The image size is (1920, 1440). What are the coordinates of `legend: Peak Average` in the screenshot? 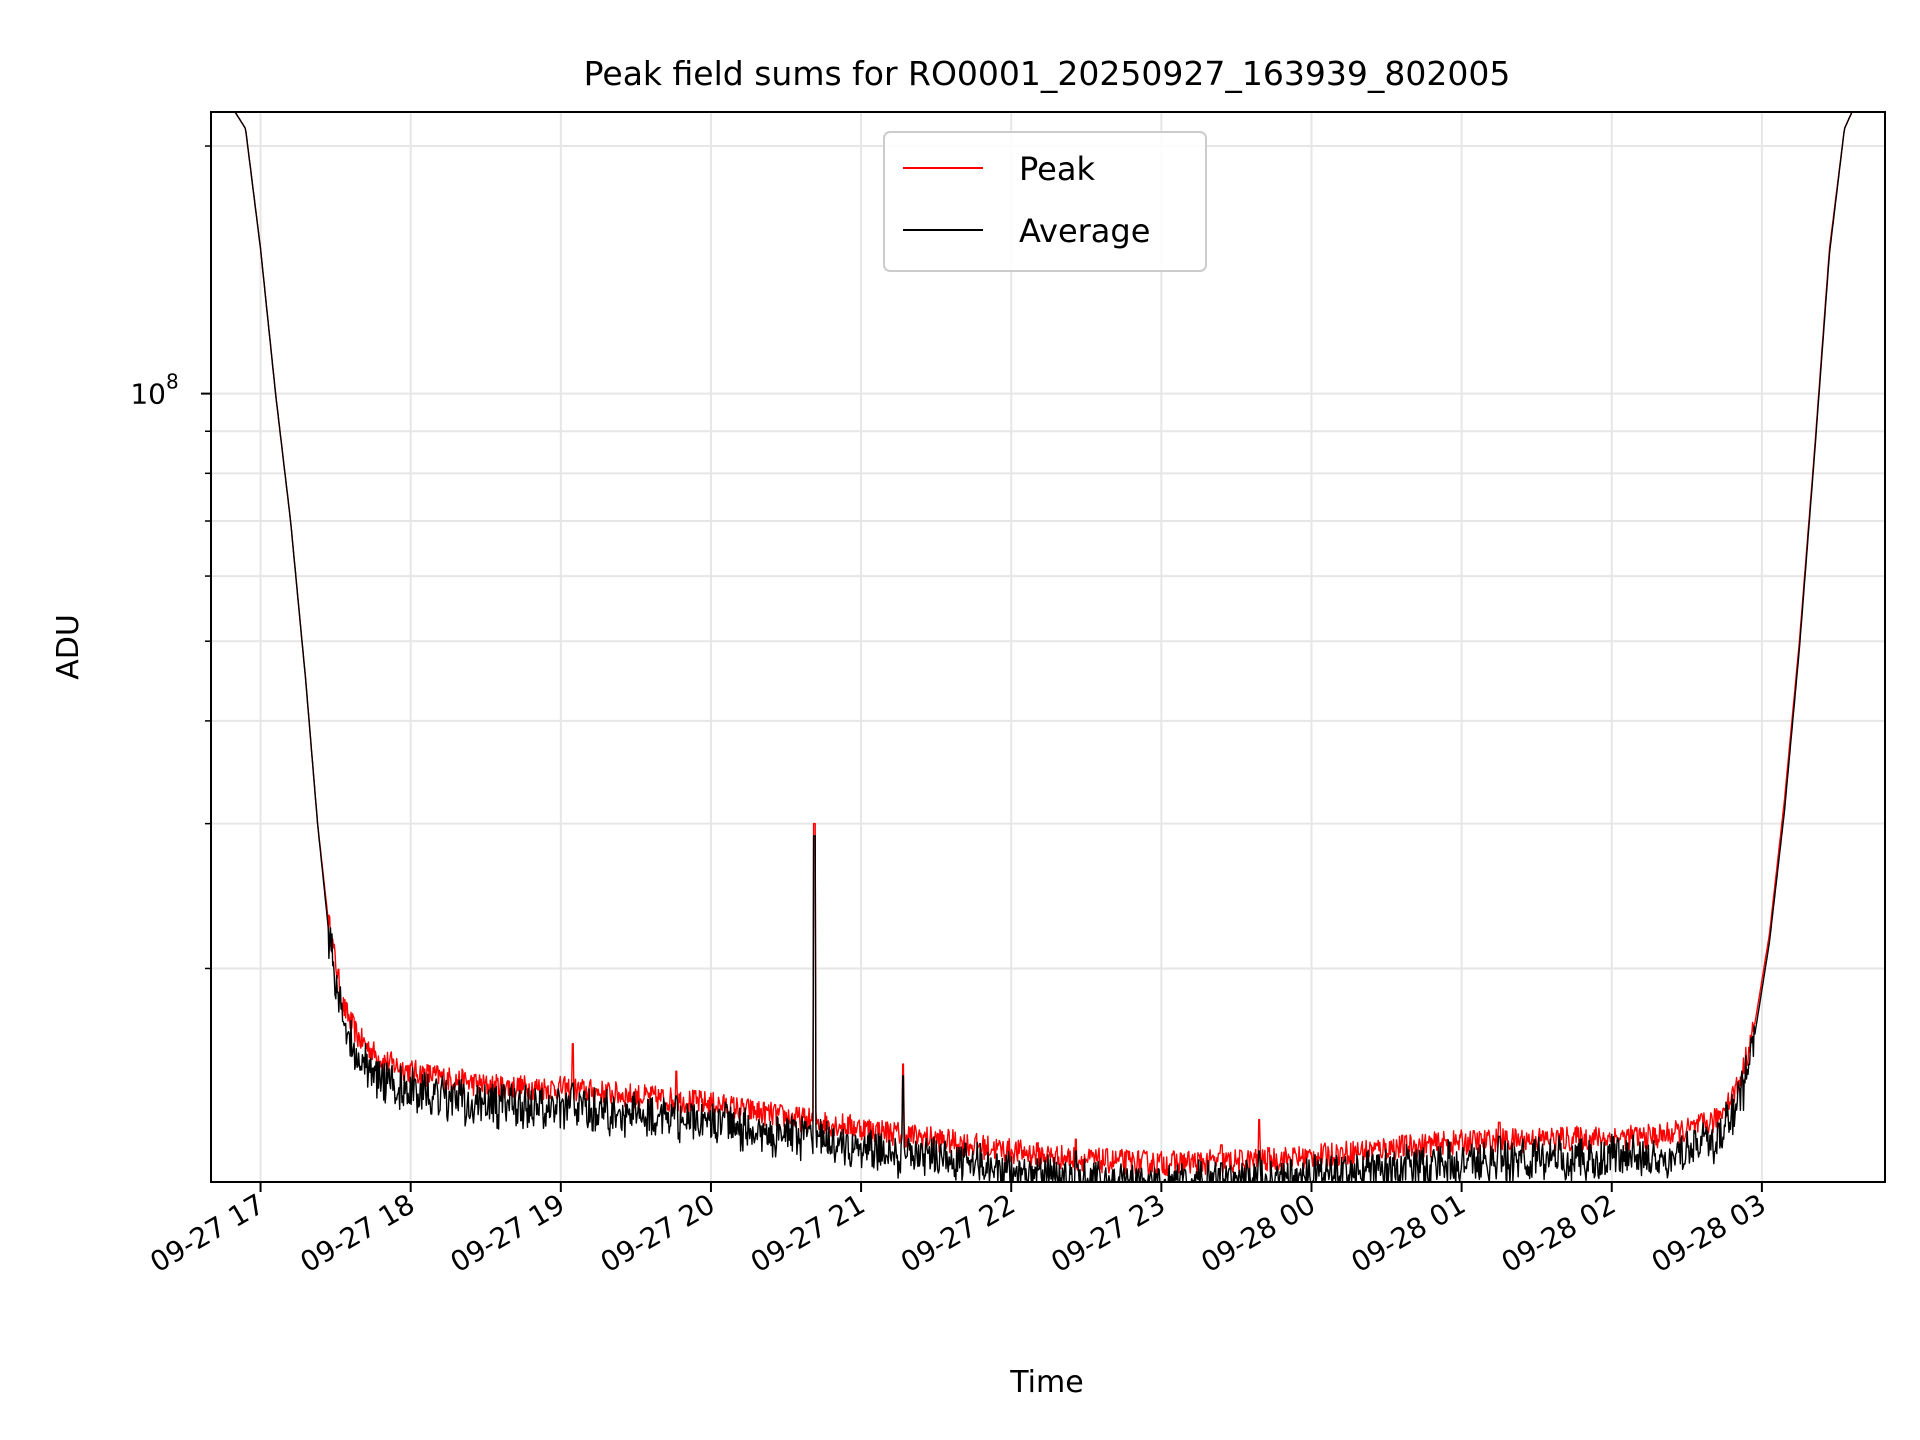 It's located at (1045, 201).